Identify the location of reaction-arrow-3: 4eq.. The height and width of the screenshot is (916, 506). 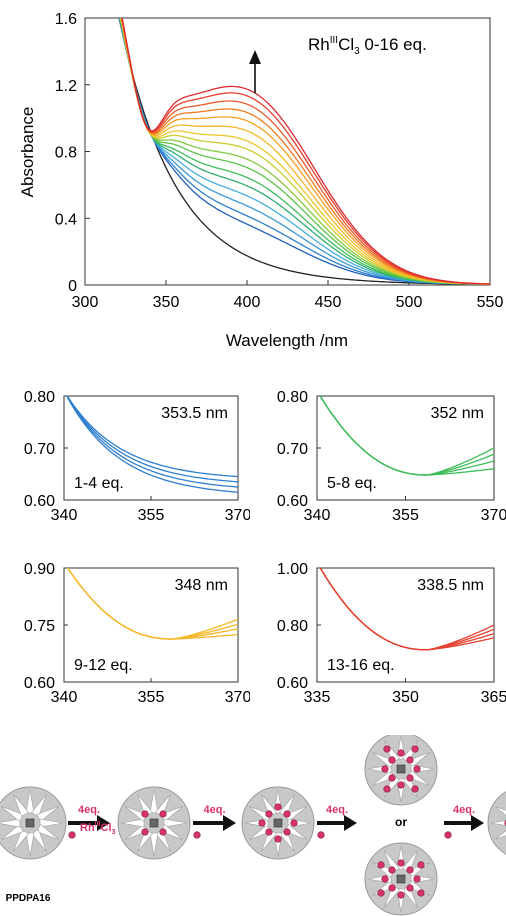
(337, 821).